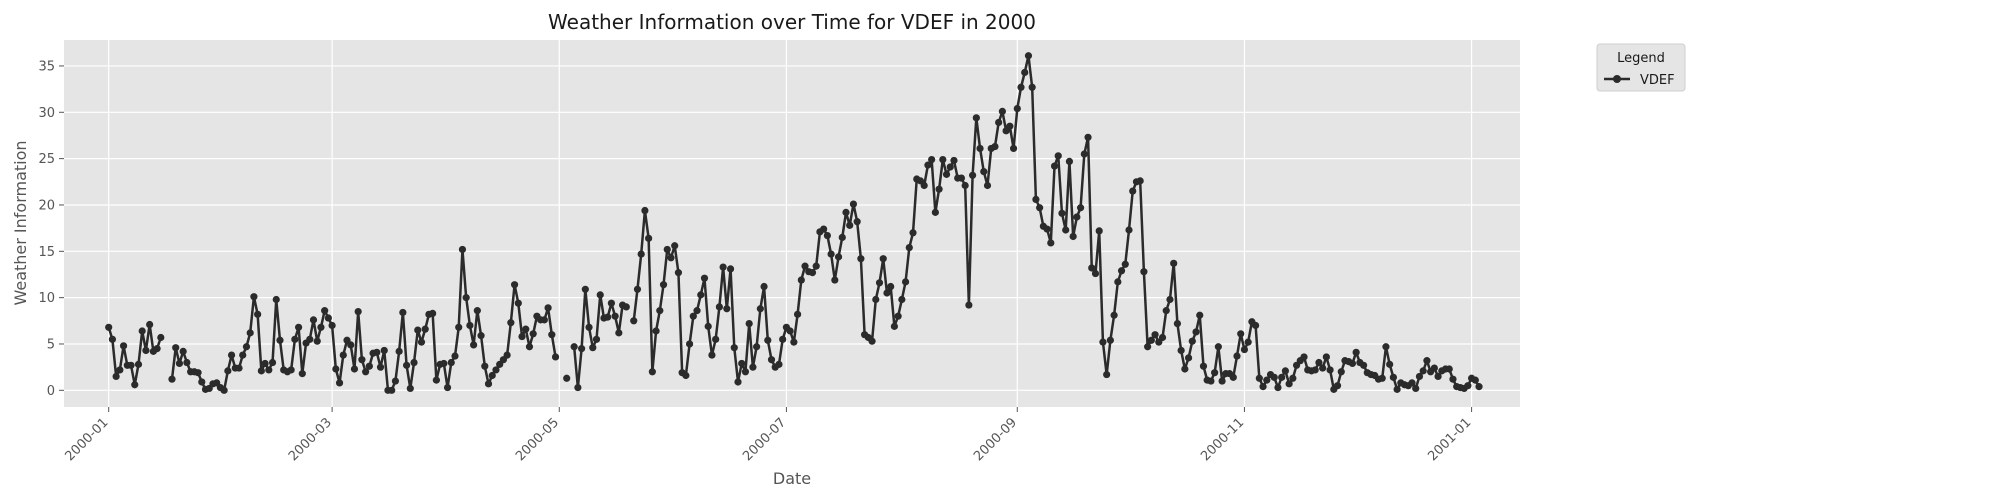 The width and height of the screenshot is (2000, 500). Describe the element at coordinates (1641, 58) in the screenshot. I see `legend-title: Legend` at that location.